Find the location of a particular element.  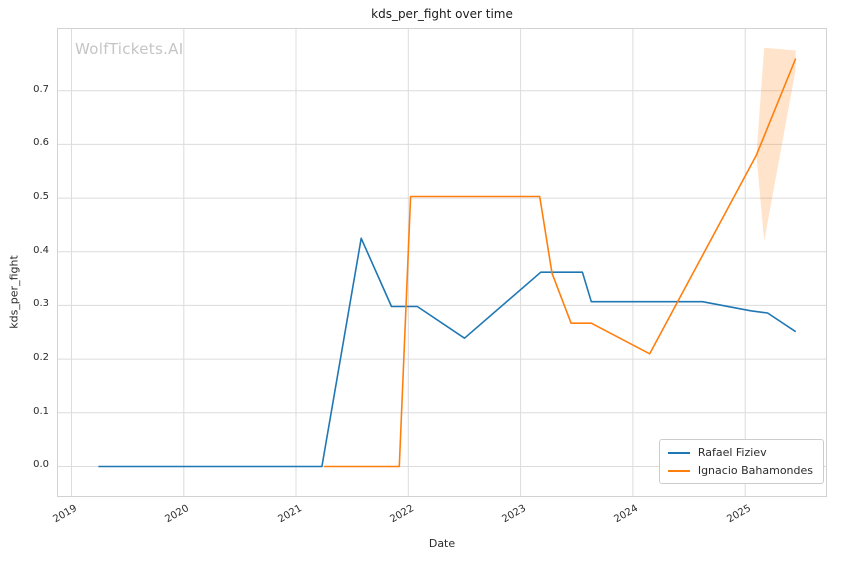

x-tick-label: 2023 is located at coordinates (514, 514).